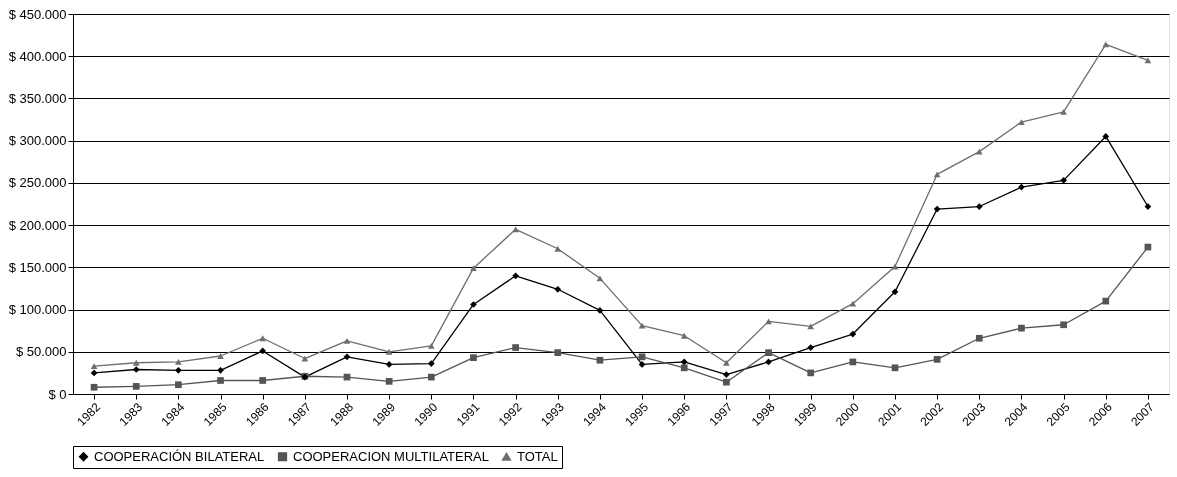 This screenshot has width=1177, height=477. What do you see at coordinates (57, 394) in the screenshot?
I see `y-tick-label: $ 0` at bounding box center [57, 394].